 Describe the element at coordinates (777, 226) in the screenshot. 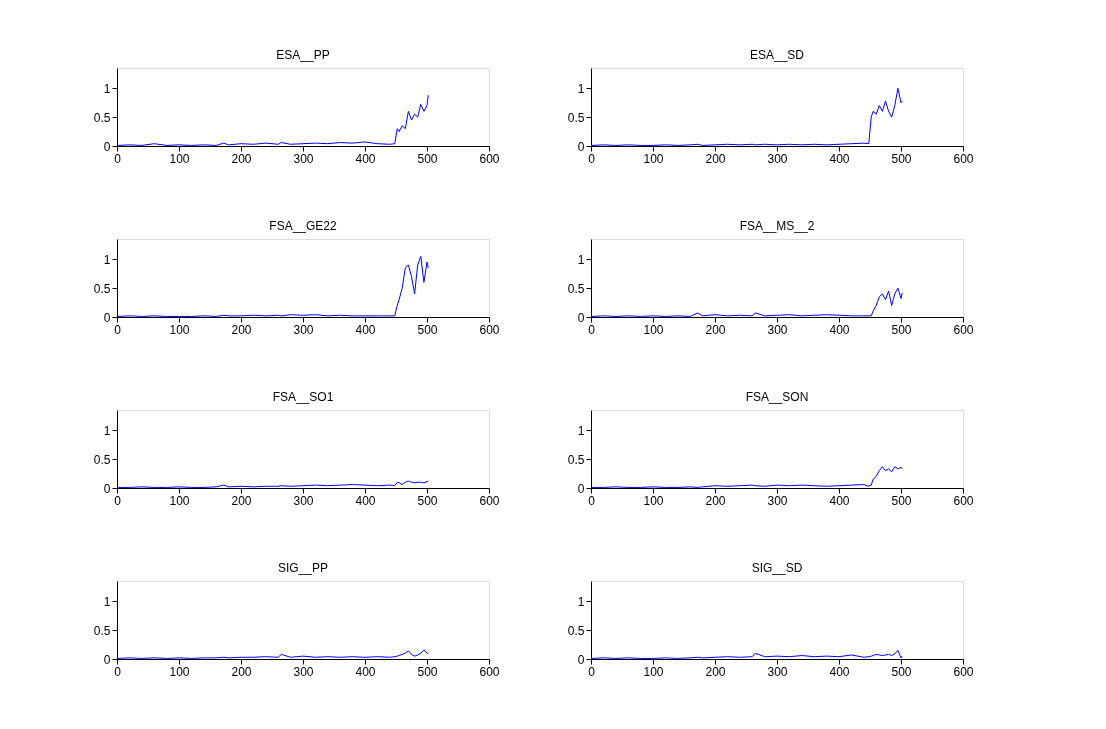

I see `chart-title: FSA__MS__2` at that location.